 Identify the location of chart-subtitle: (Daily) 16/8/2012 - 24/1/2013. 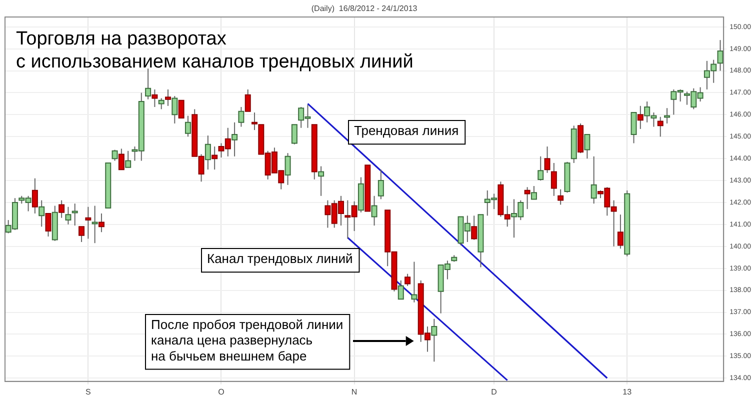
(364, 9).